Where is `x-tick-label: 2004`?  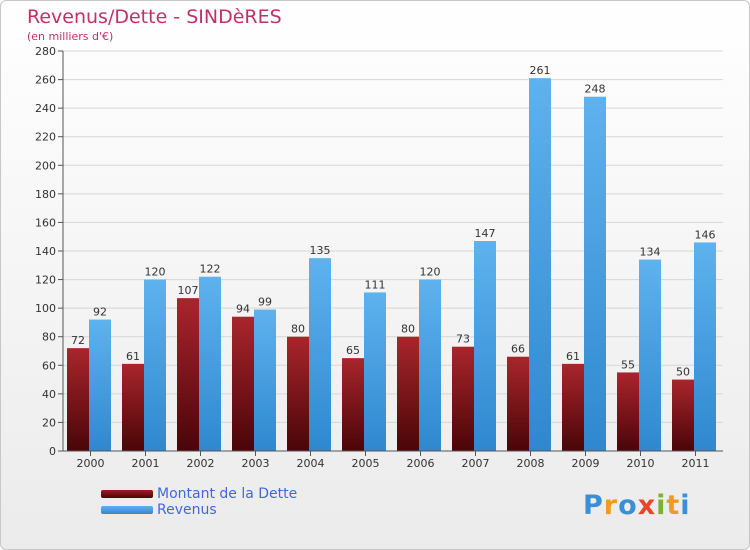 x-tick-label: 2004 is located at coordinates (311, 463).